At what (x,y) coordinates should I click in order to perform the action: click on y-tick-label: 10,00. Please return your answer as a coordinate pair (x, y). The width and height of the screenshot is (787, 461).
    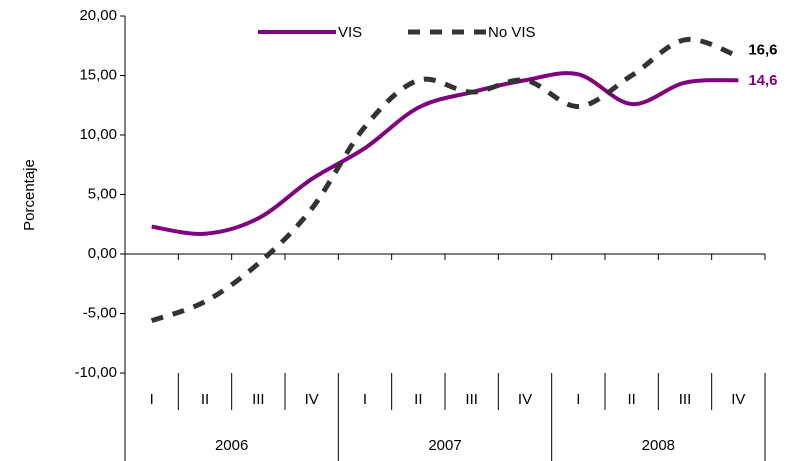
    Looking at the image, I should click on (98, 134).